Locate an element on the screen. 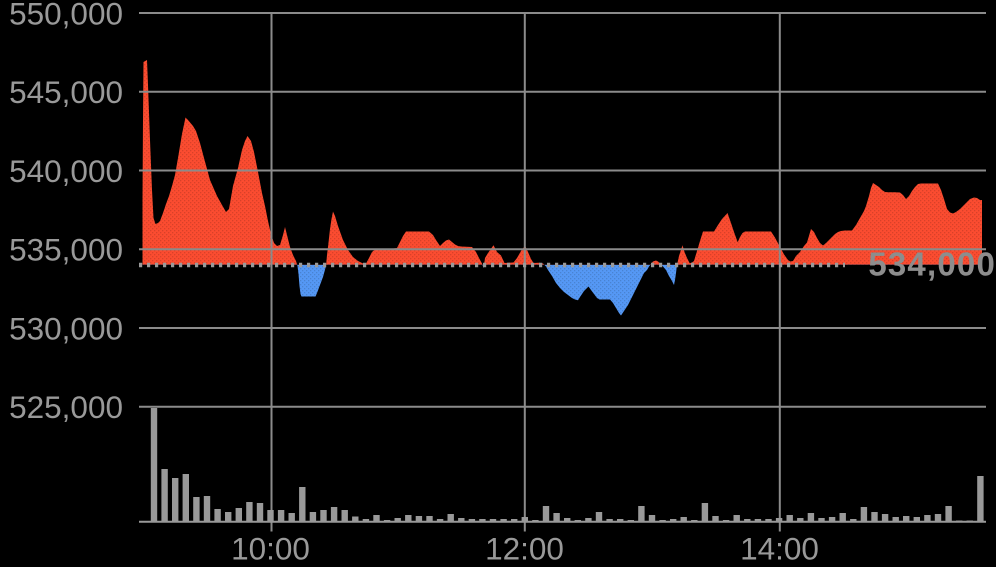  svg-text: 535,000 is located at coordinates (66, 250).